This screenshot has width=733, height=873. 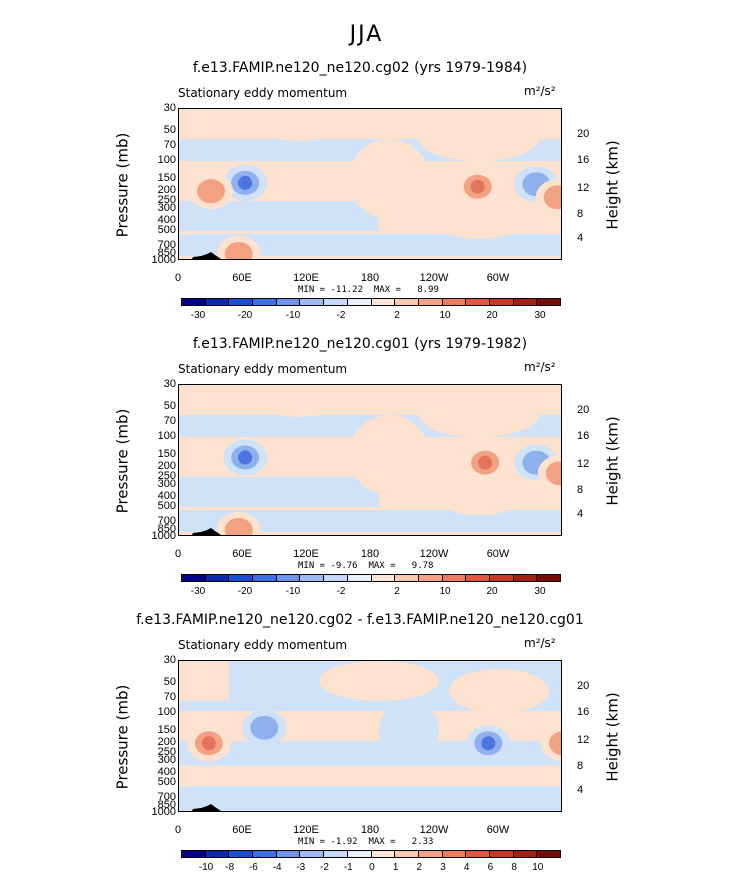 I want to click on pressure-tick-label: 70, so click(x=169, y=144).